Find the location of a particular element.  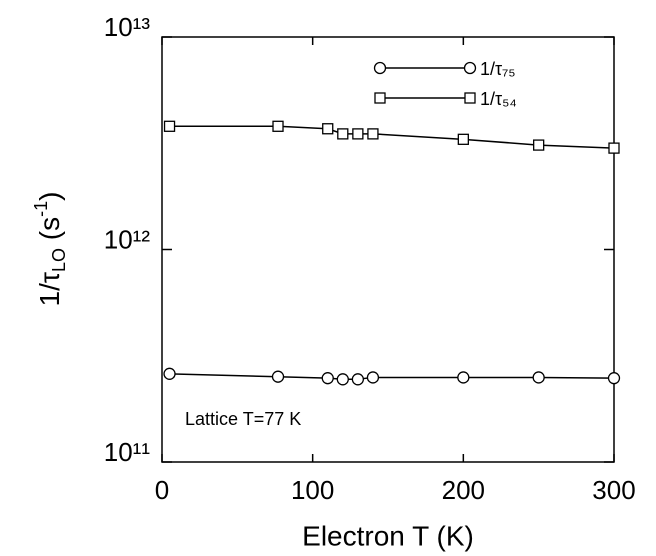

y-tick-label: 10¹³ is located at coordinates (127, 27).